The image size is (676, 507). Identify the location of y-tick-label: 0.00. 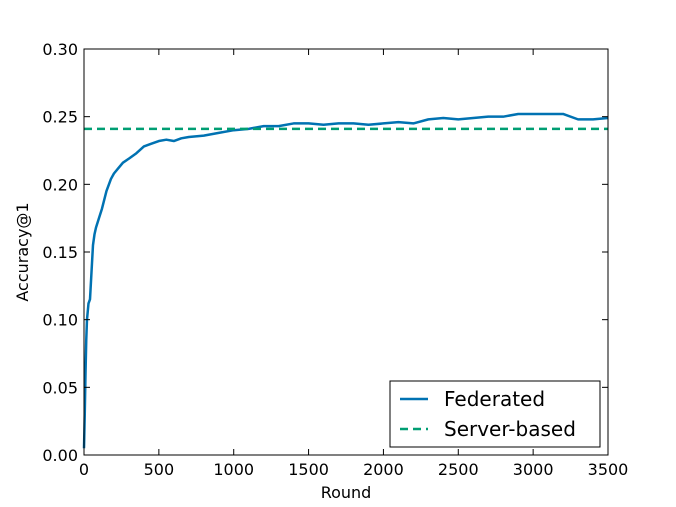
(60, 455).